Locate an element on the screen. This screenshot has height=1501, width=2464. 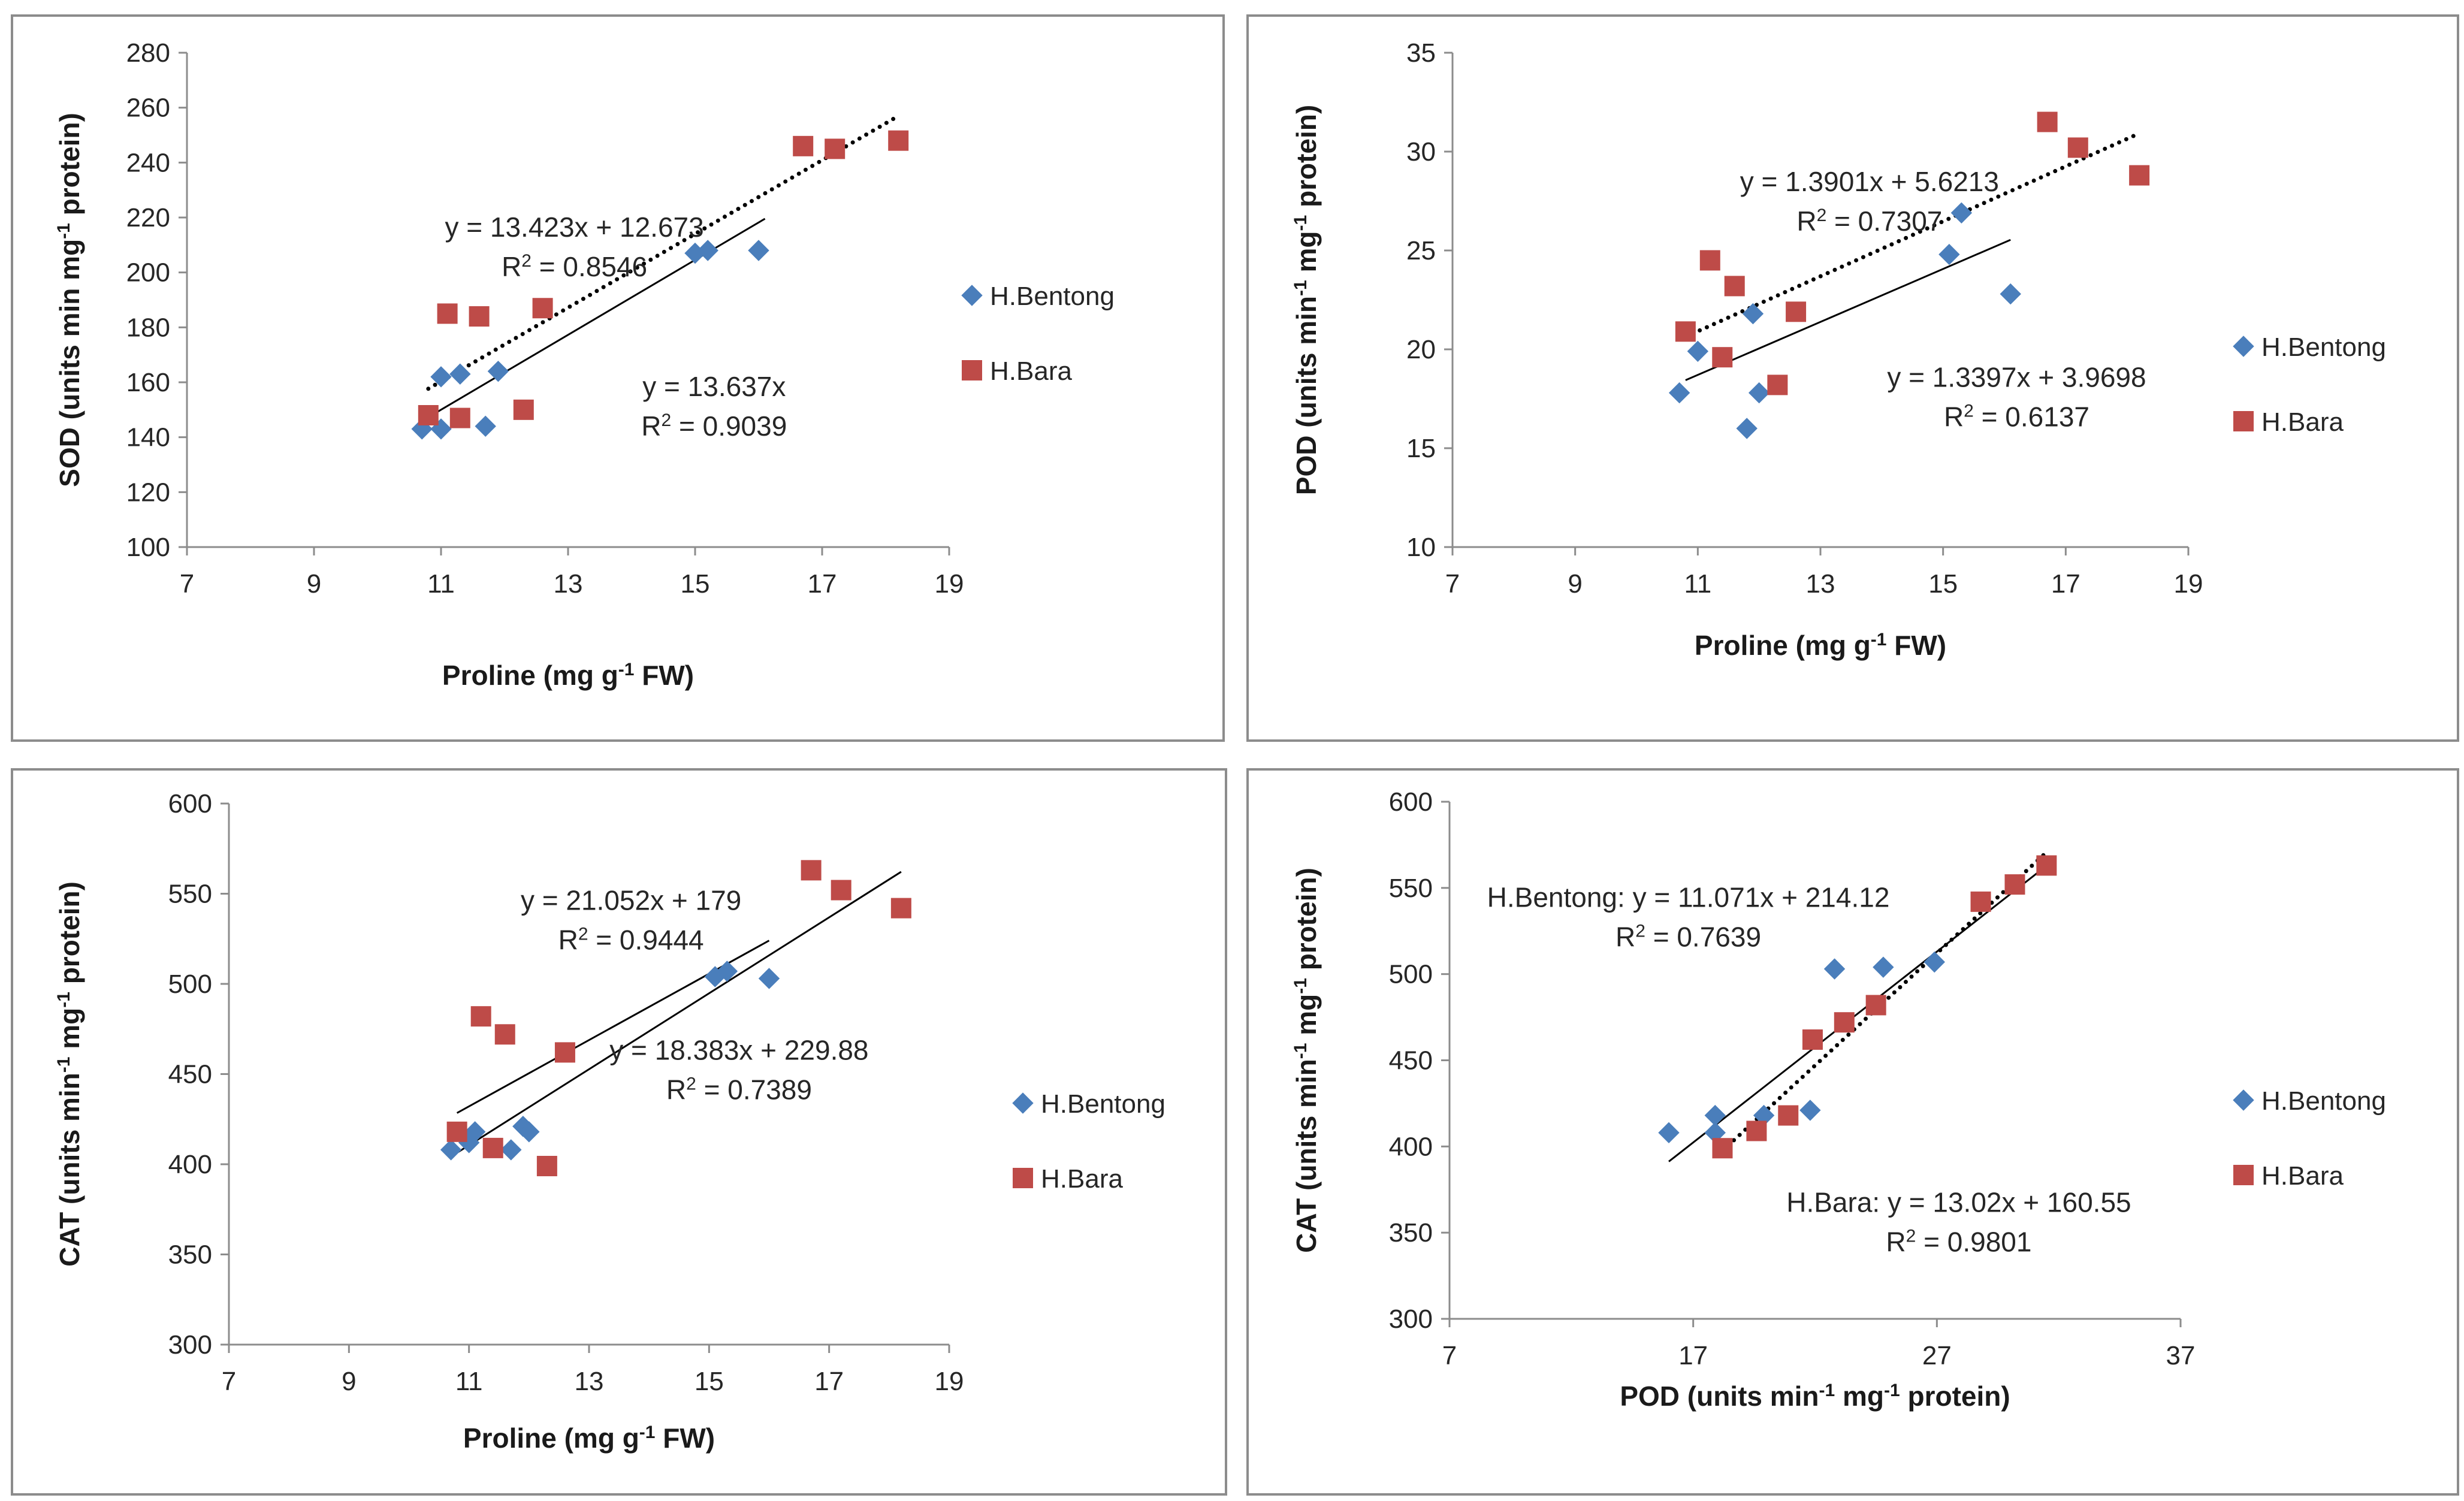
y-tick-label: 400 is located at coordinates (1411, 1146).